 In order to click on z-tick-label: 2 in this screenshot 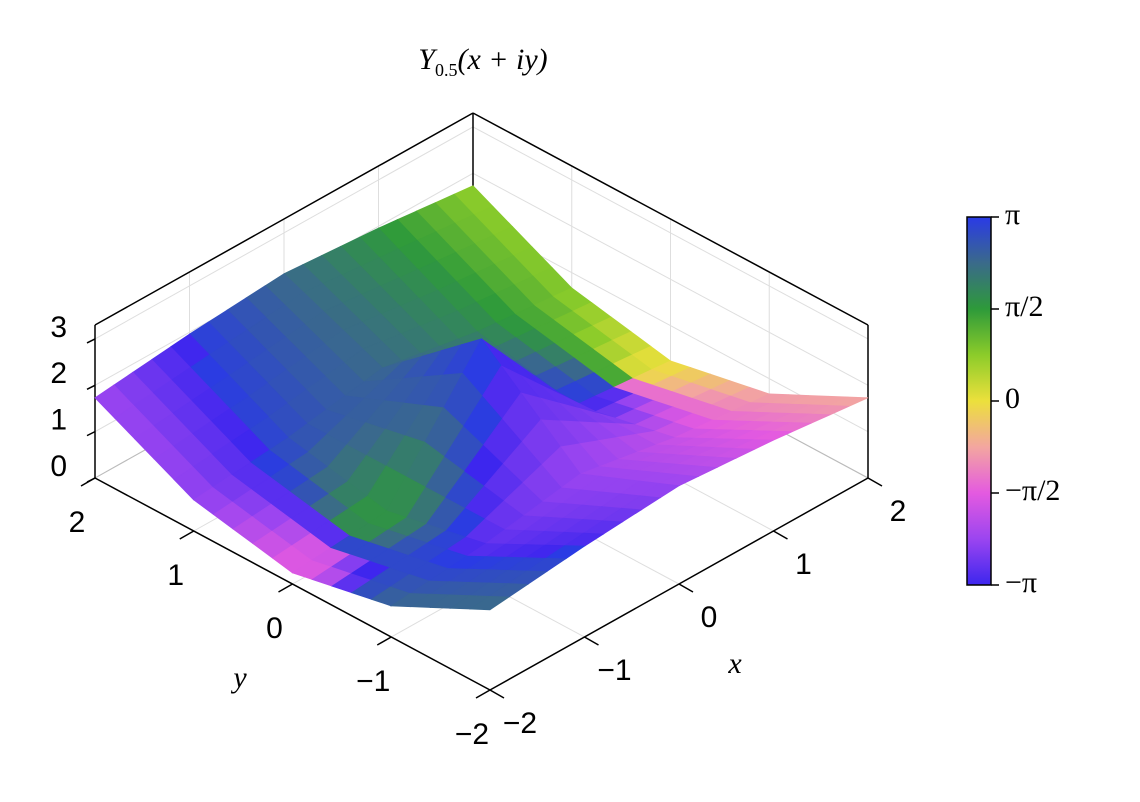, I will do `click(58, 373)`.